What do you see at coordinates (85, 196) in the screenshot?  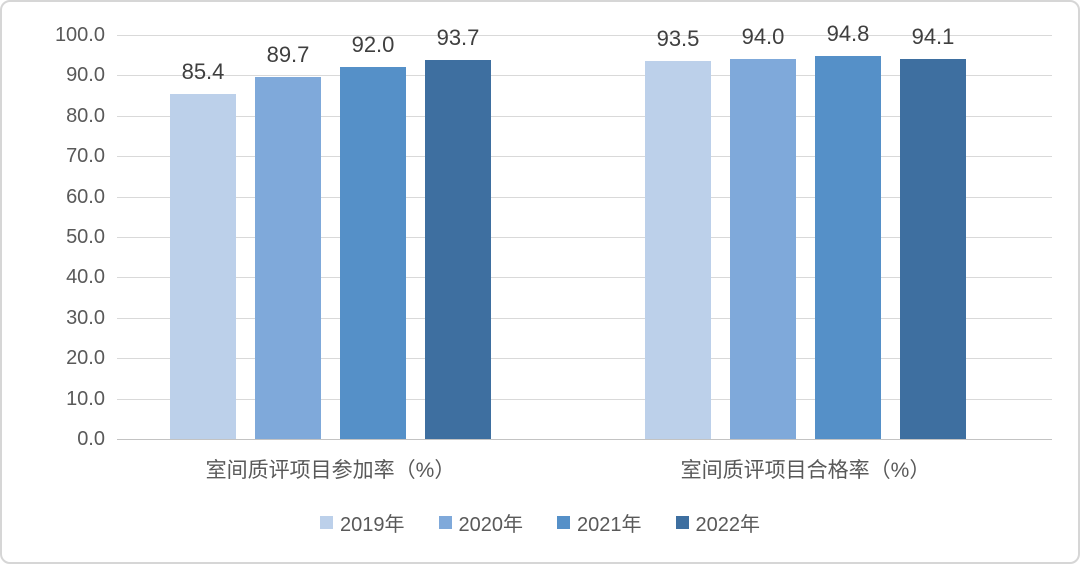 I see `y-axis-tick-label: 60.0` at bounding box center [85, 196].